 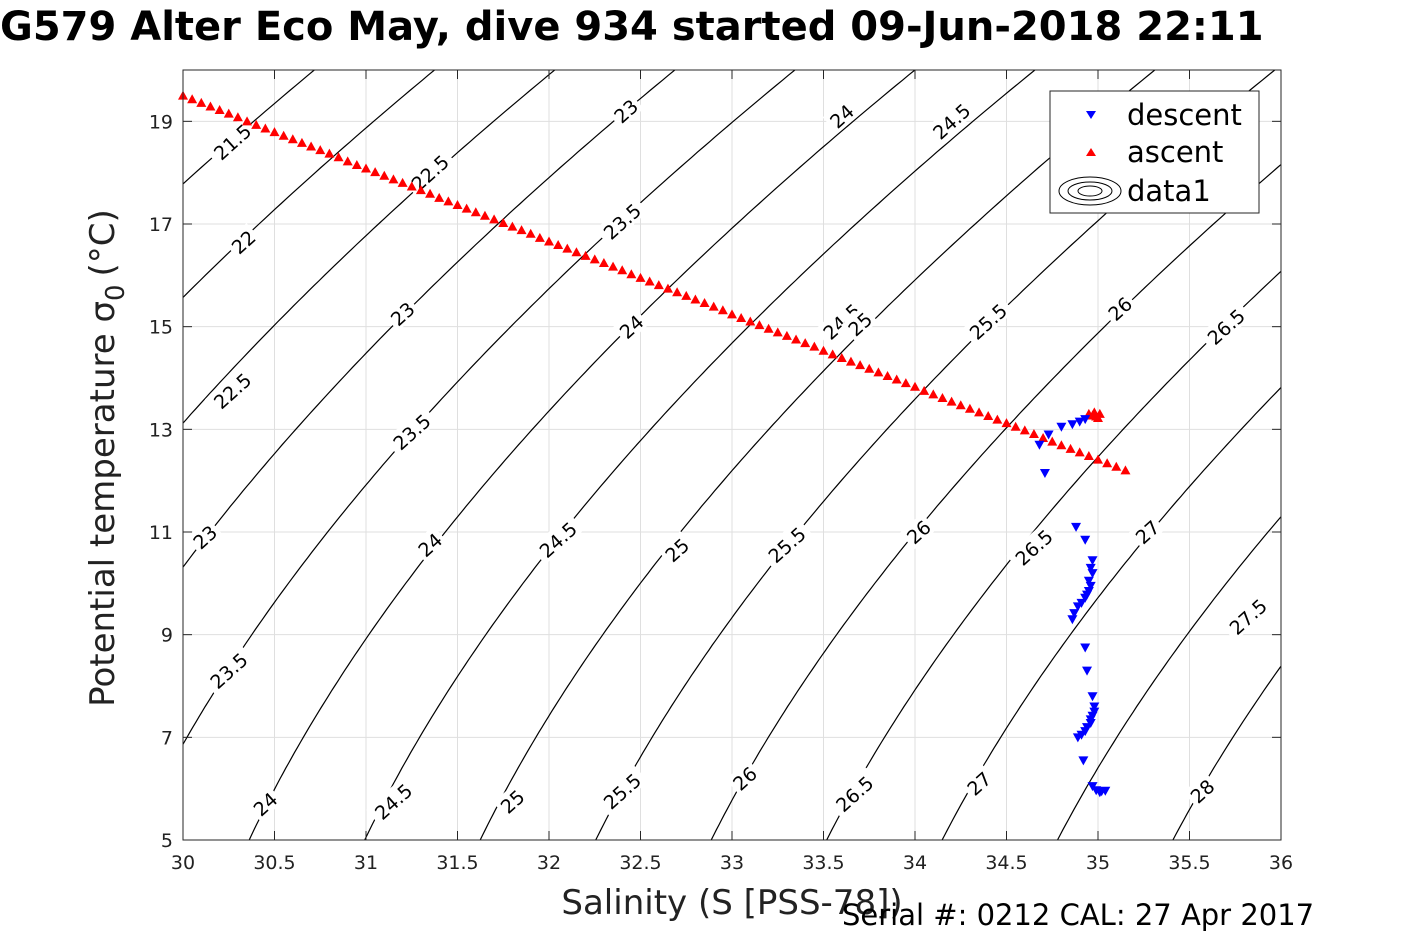 What do you see at coordinates (1006, 863) in the screenshot?
I see `x-tick-label: 34.5` at bounding box center [1006, 863].